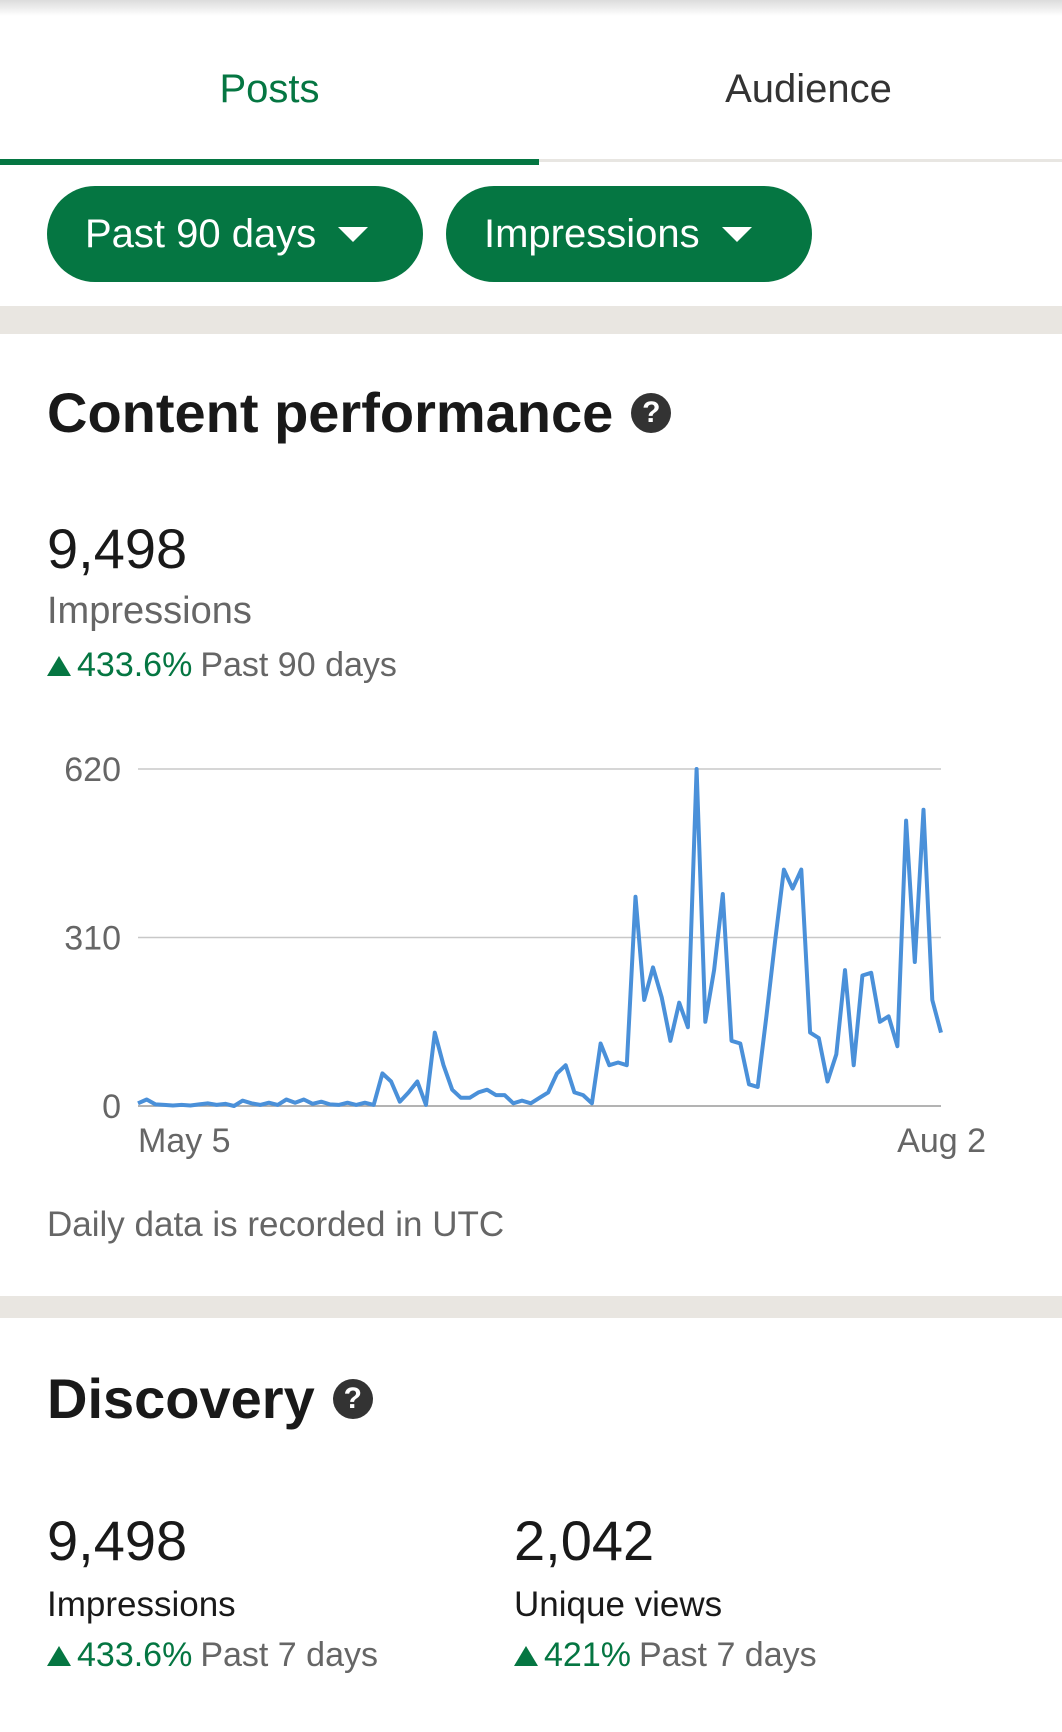 This screenshot has width=1062, height=1732. What do you see at coordinates (181, 1398) in the screenshot?
I see `section-title-text: Discovery` at bounding box center [181, 1398].